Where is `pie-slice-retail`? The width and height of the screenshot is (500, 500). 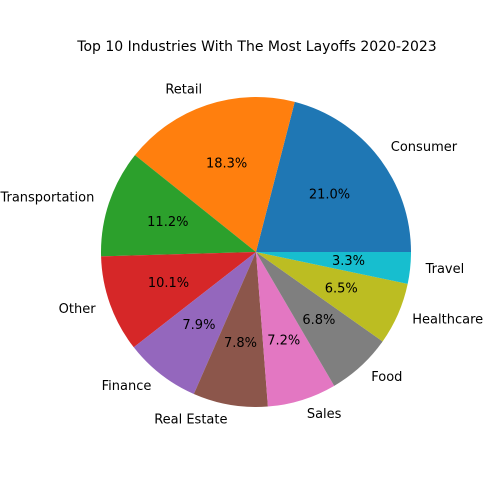
pie-slice-retail is located at coordinates (214, 174).